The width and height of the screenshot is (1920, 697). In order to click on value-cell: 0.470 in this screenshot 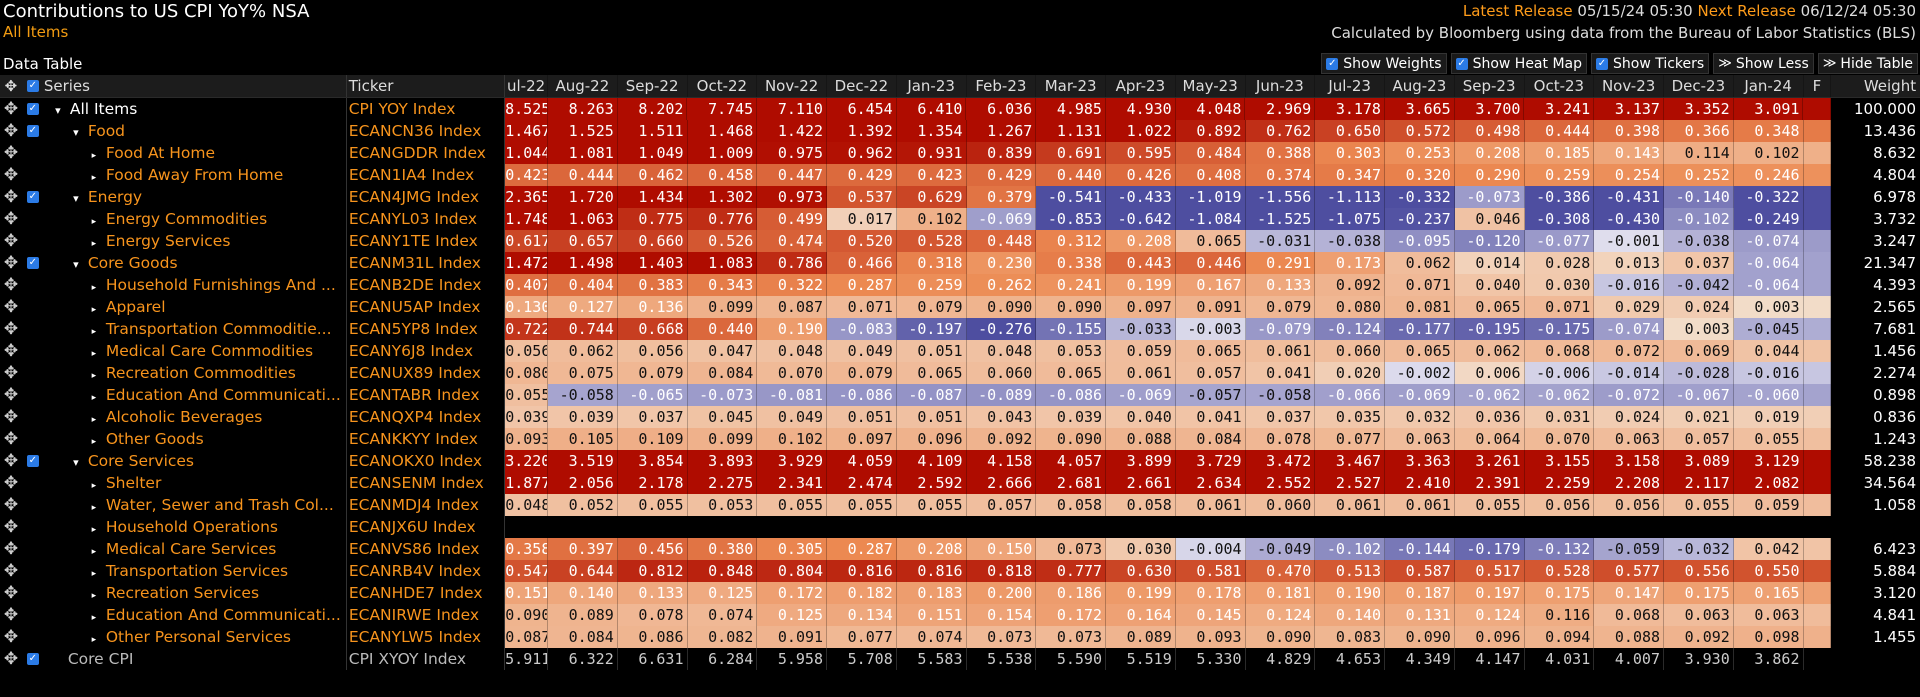, I will do `click(1280, 571)`.